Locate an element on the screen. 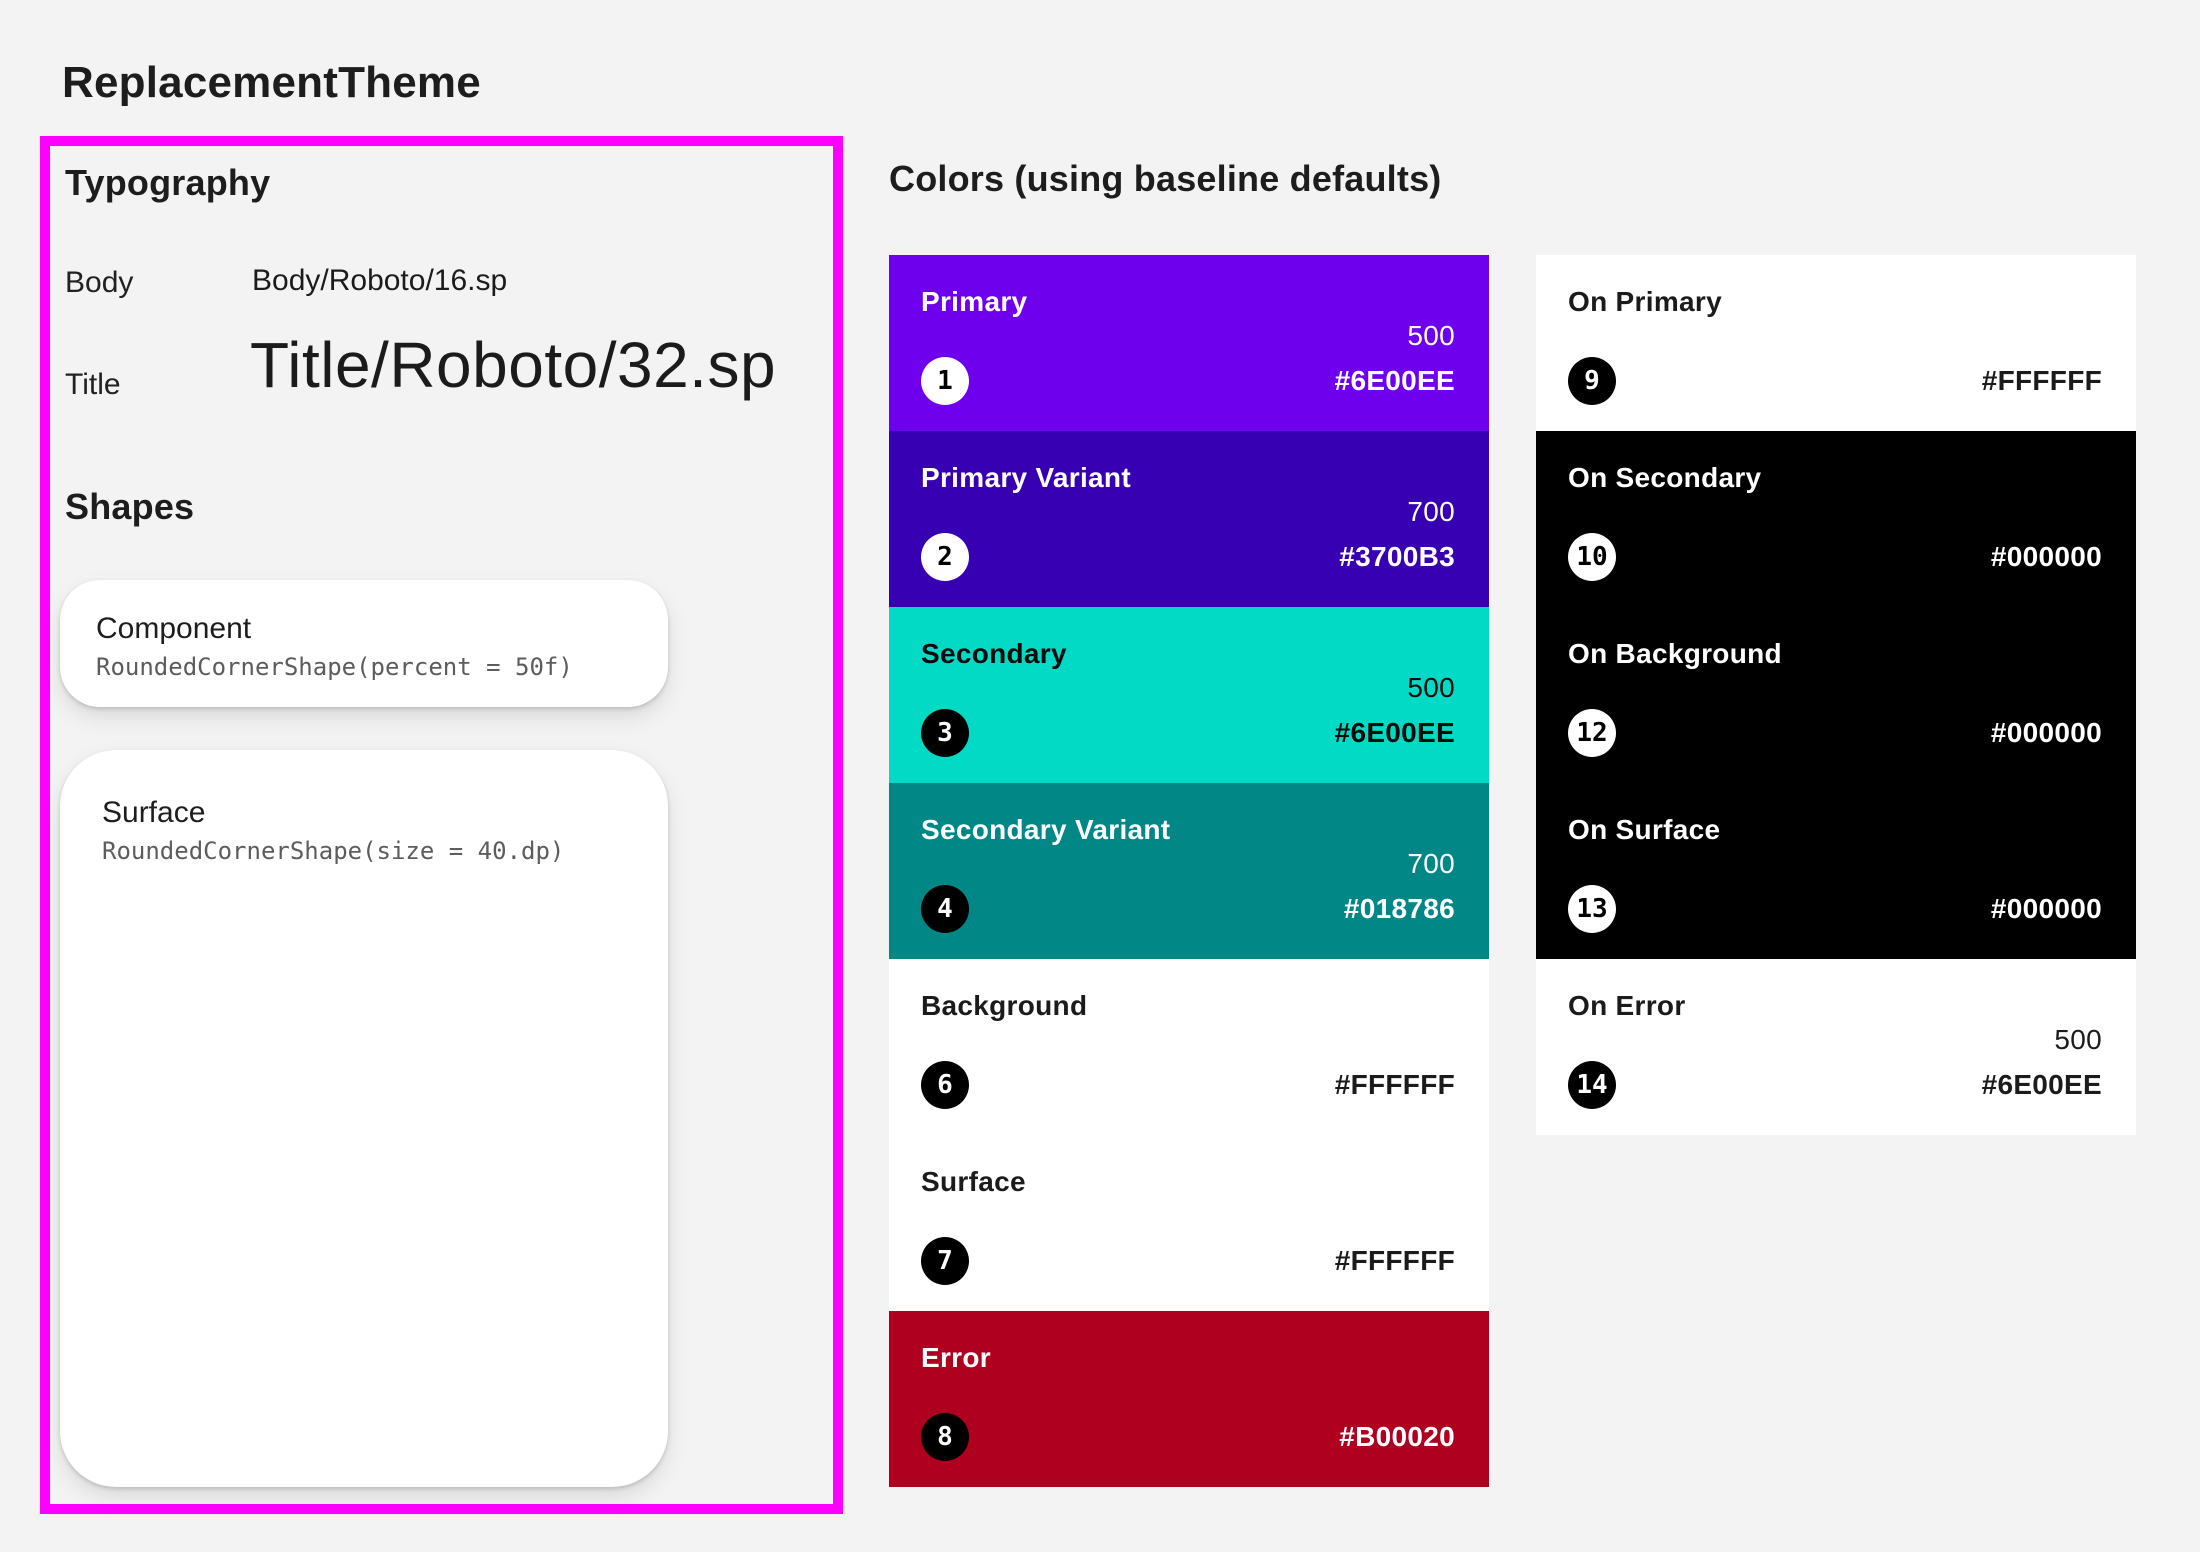  swatch-bottom-row: 6 #FFFFFF is located at coordinates (1188, 1085).